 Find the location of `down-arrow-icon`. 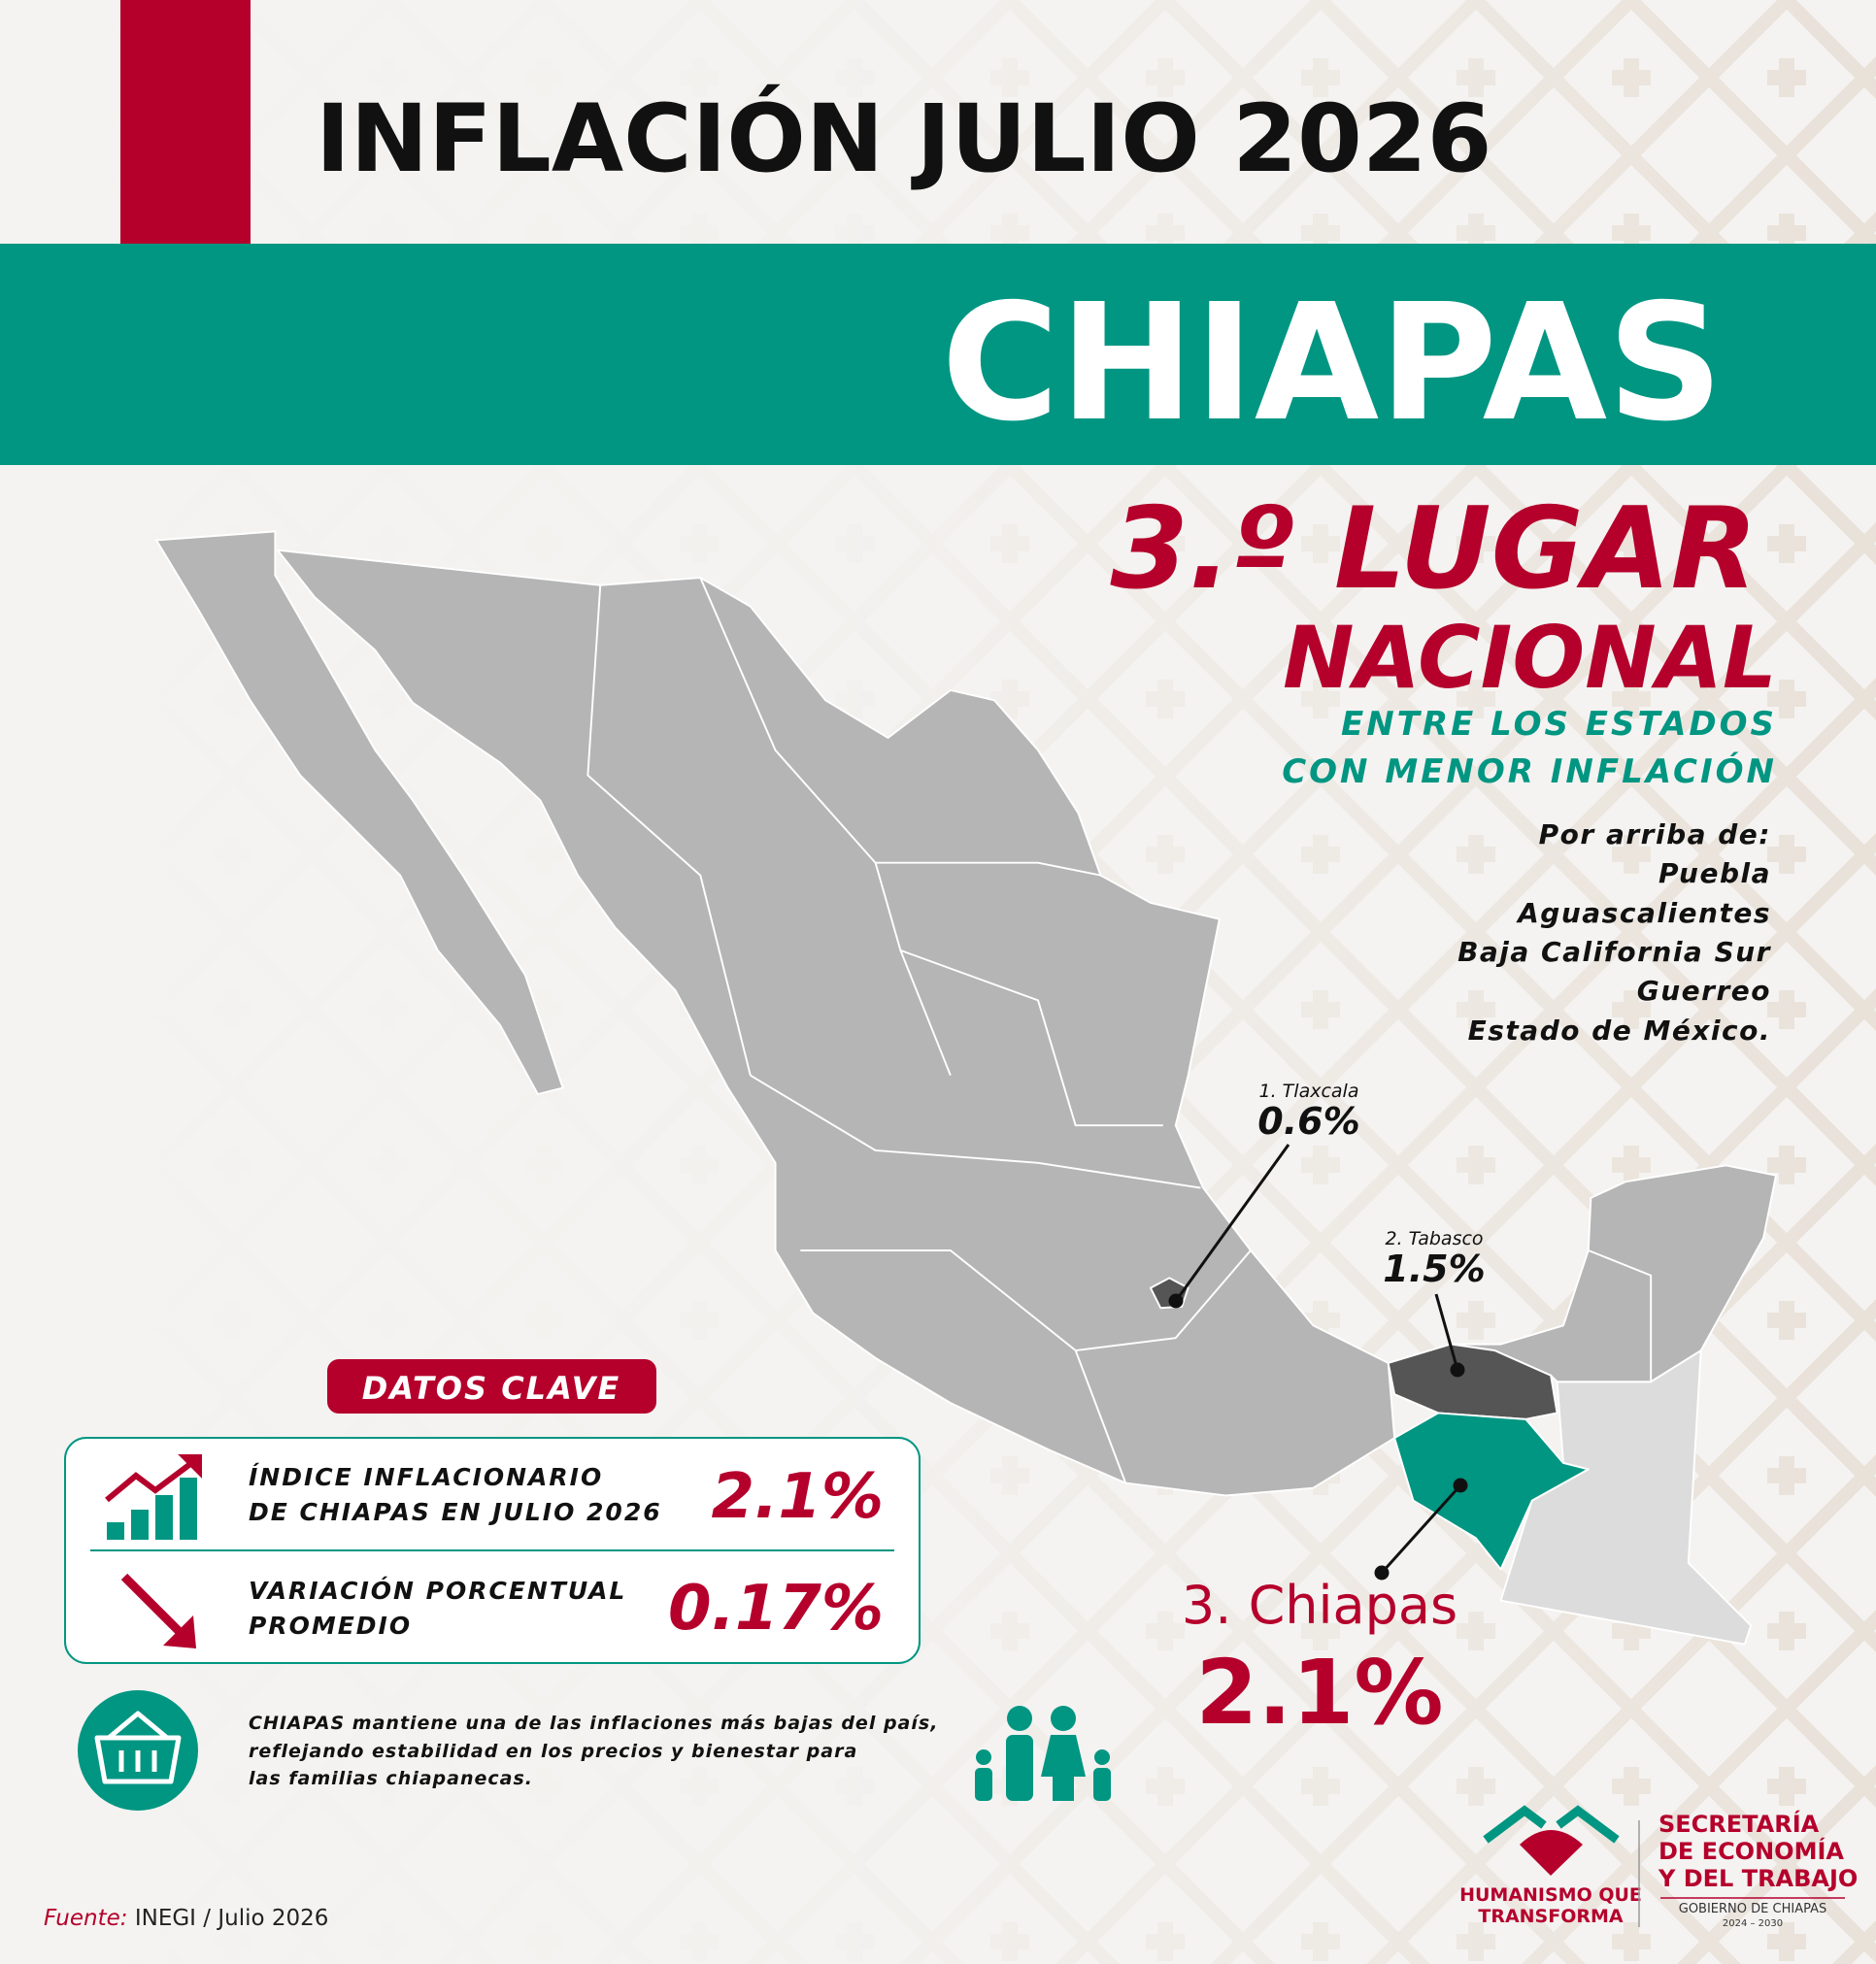

down-arrow-icon is located at coordinates (158, 1611).